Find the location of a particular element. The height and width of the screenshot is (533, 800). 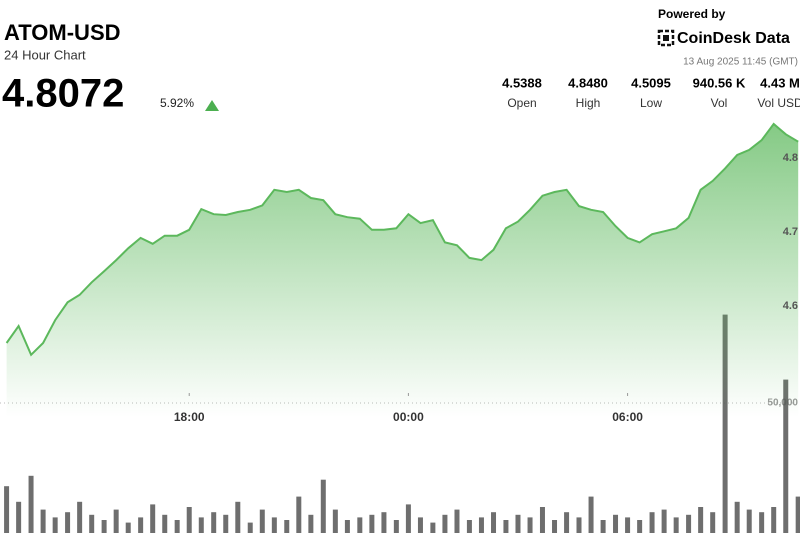

stat-value: 4.5388 is located at coordinates (522, 82).